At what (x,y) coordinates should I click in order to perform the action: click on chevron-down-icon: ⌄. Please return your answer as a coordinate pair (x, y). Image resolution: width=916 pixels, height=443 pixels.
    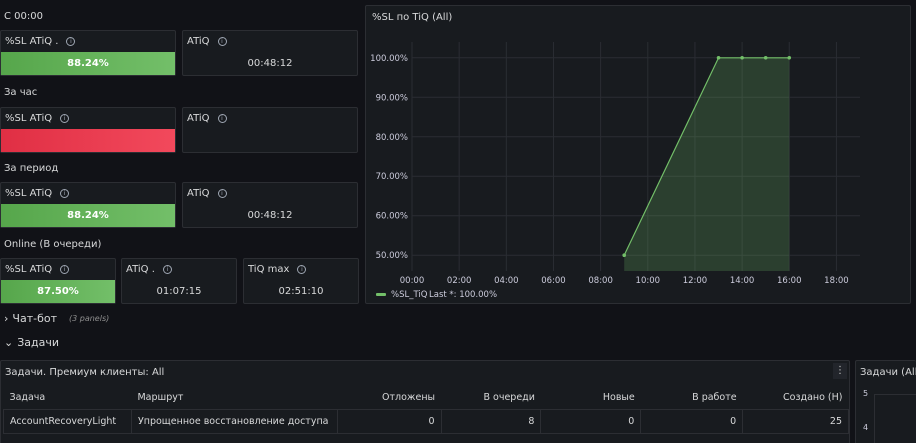
    Looking at the image, I should click on (9, 342).